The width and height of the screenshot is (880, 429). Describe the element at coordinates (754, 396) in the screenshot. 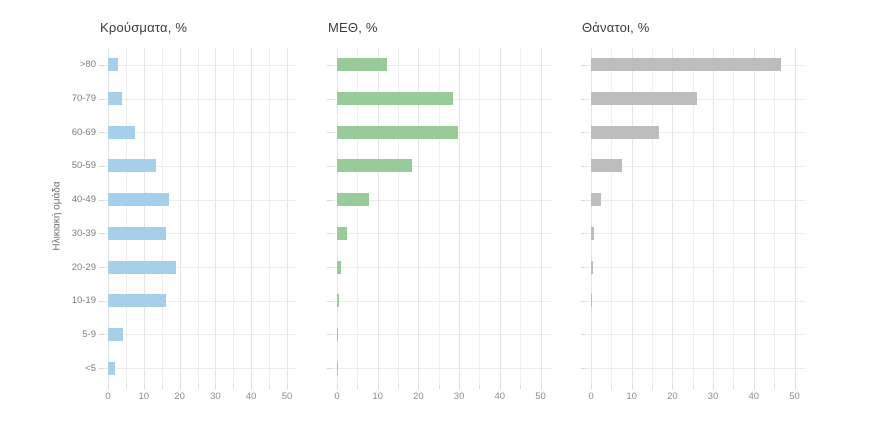

I see `x-tick-label: 40` at that location.